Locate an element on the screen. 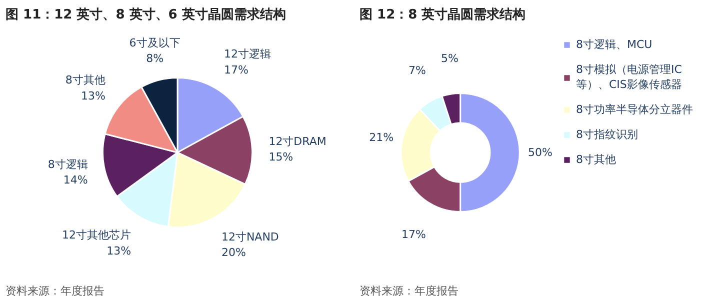 This screenshot has height=302, width=708. slice-label: 12寸其他芯片 is located at coordinates (97, 235).